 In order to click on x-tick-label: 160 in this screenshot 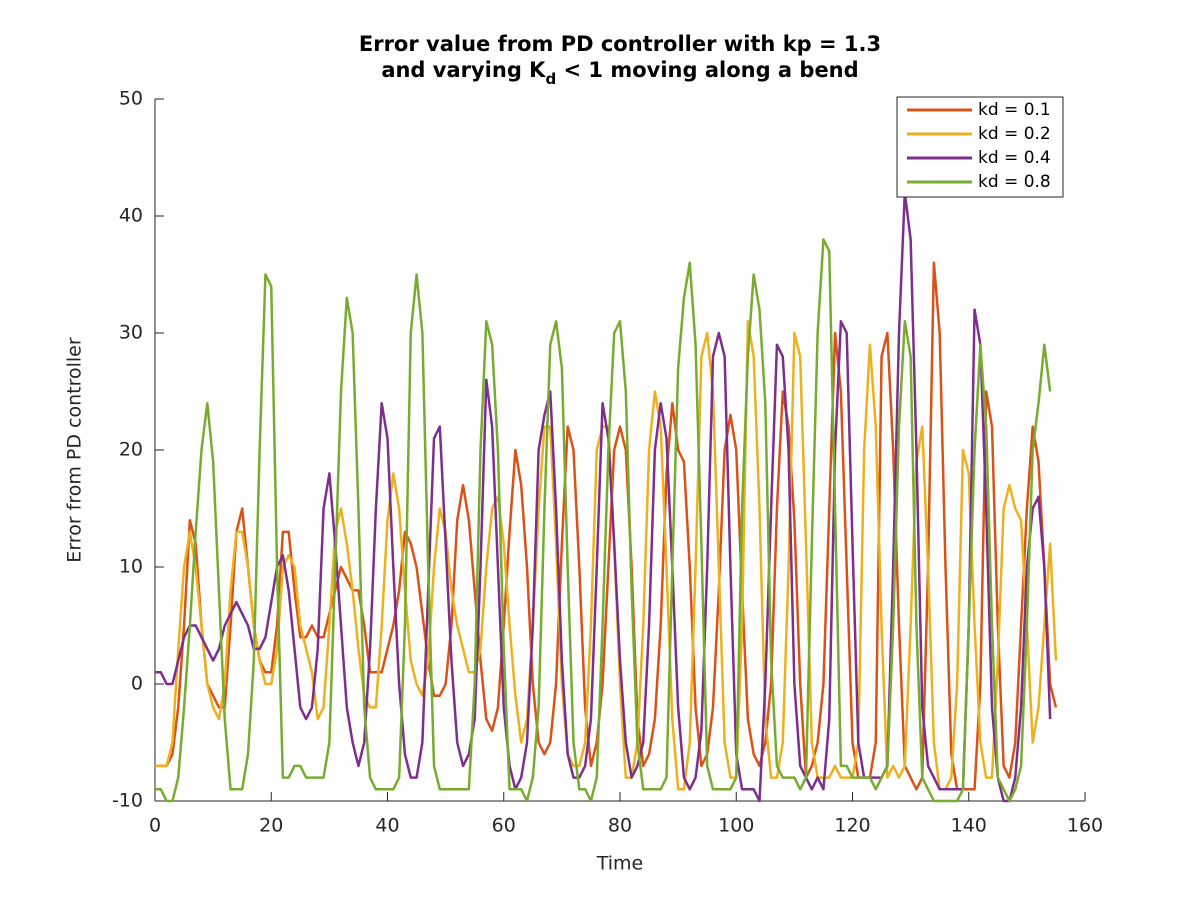, I will do `click(1085, 826)`.